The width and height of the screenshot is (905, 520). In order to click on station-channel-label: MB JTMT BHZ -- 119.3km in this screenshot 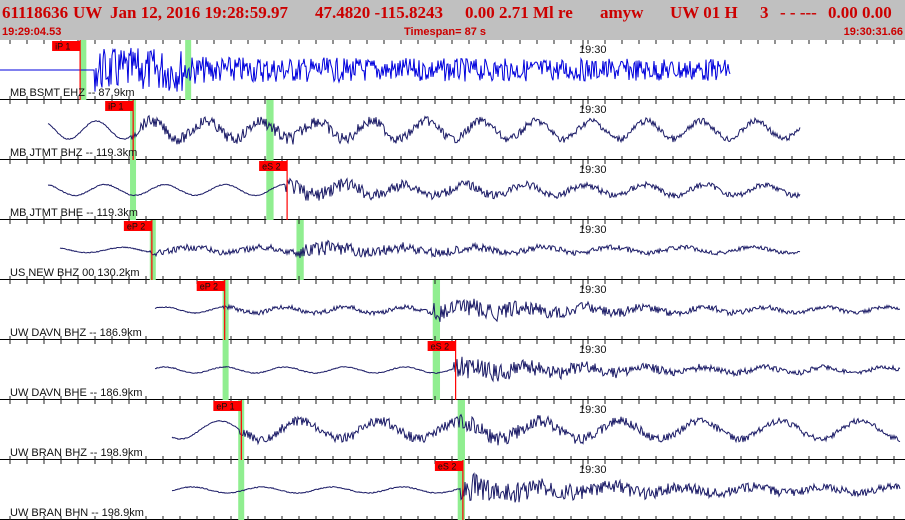, I will do `click(73, 153)`.